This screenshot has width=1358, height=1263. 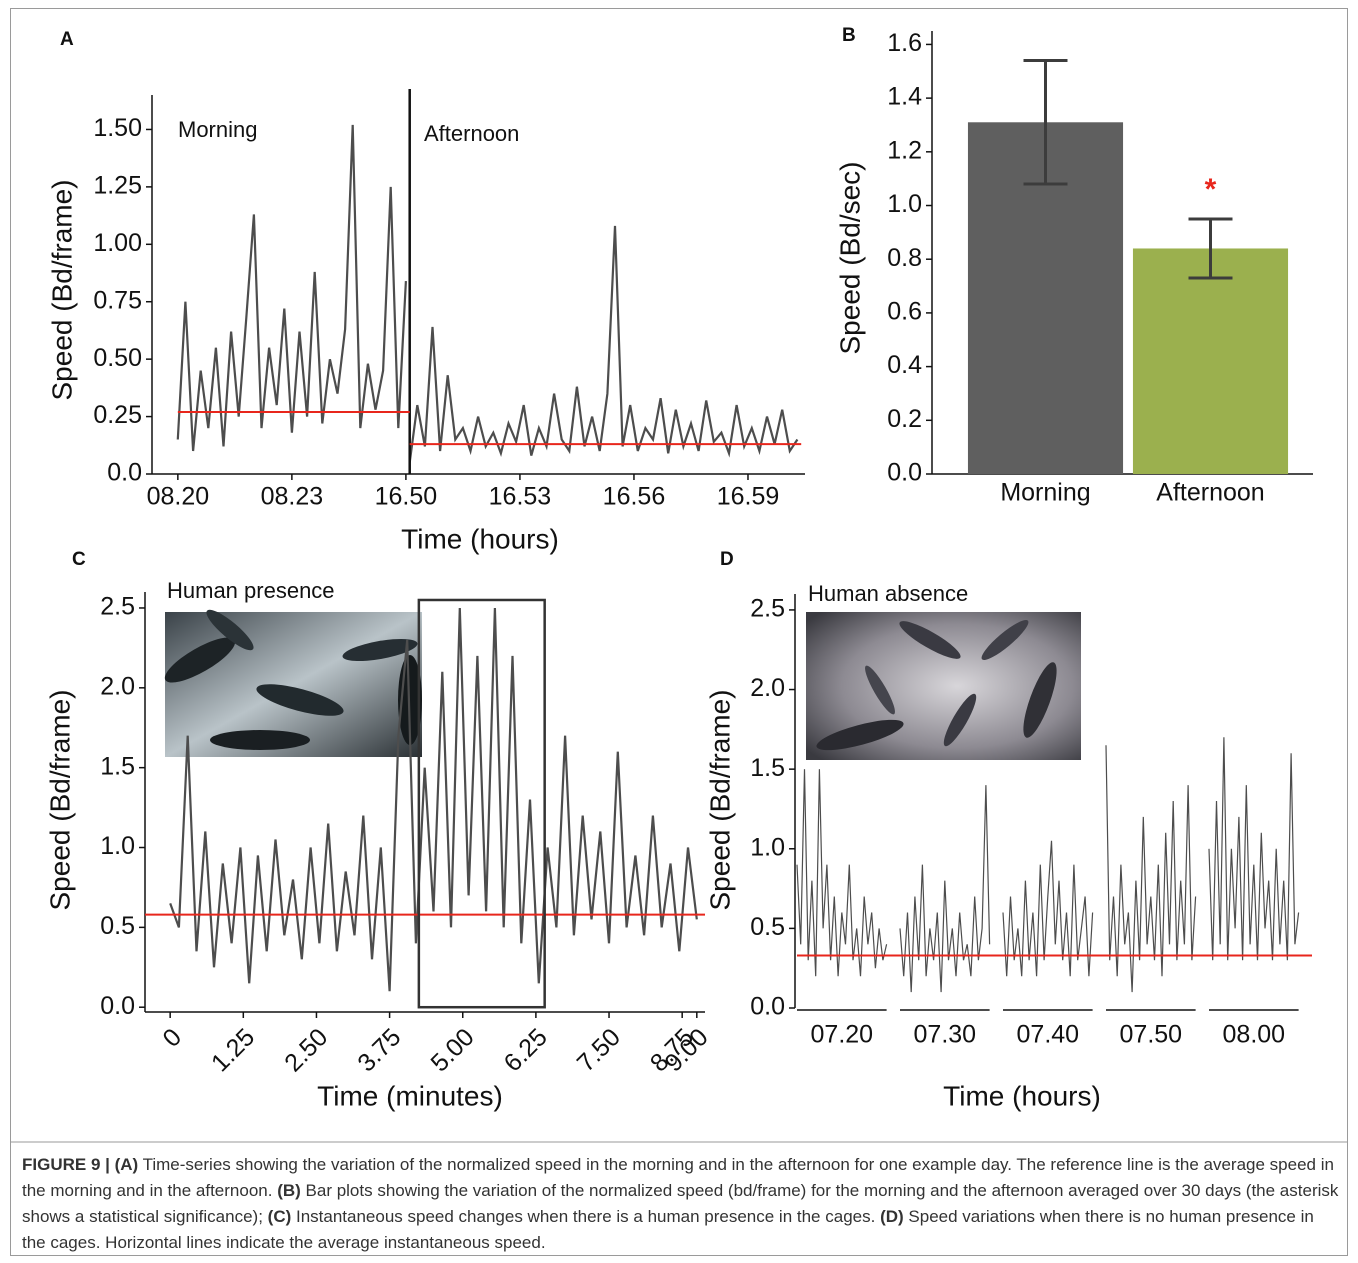 I want to click on x-tick-label: 16.56, so click(x=634, y=497).